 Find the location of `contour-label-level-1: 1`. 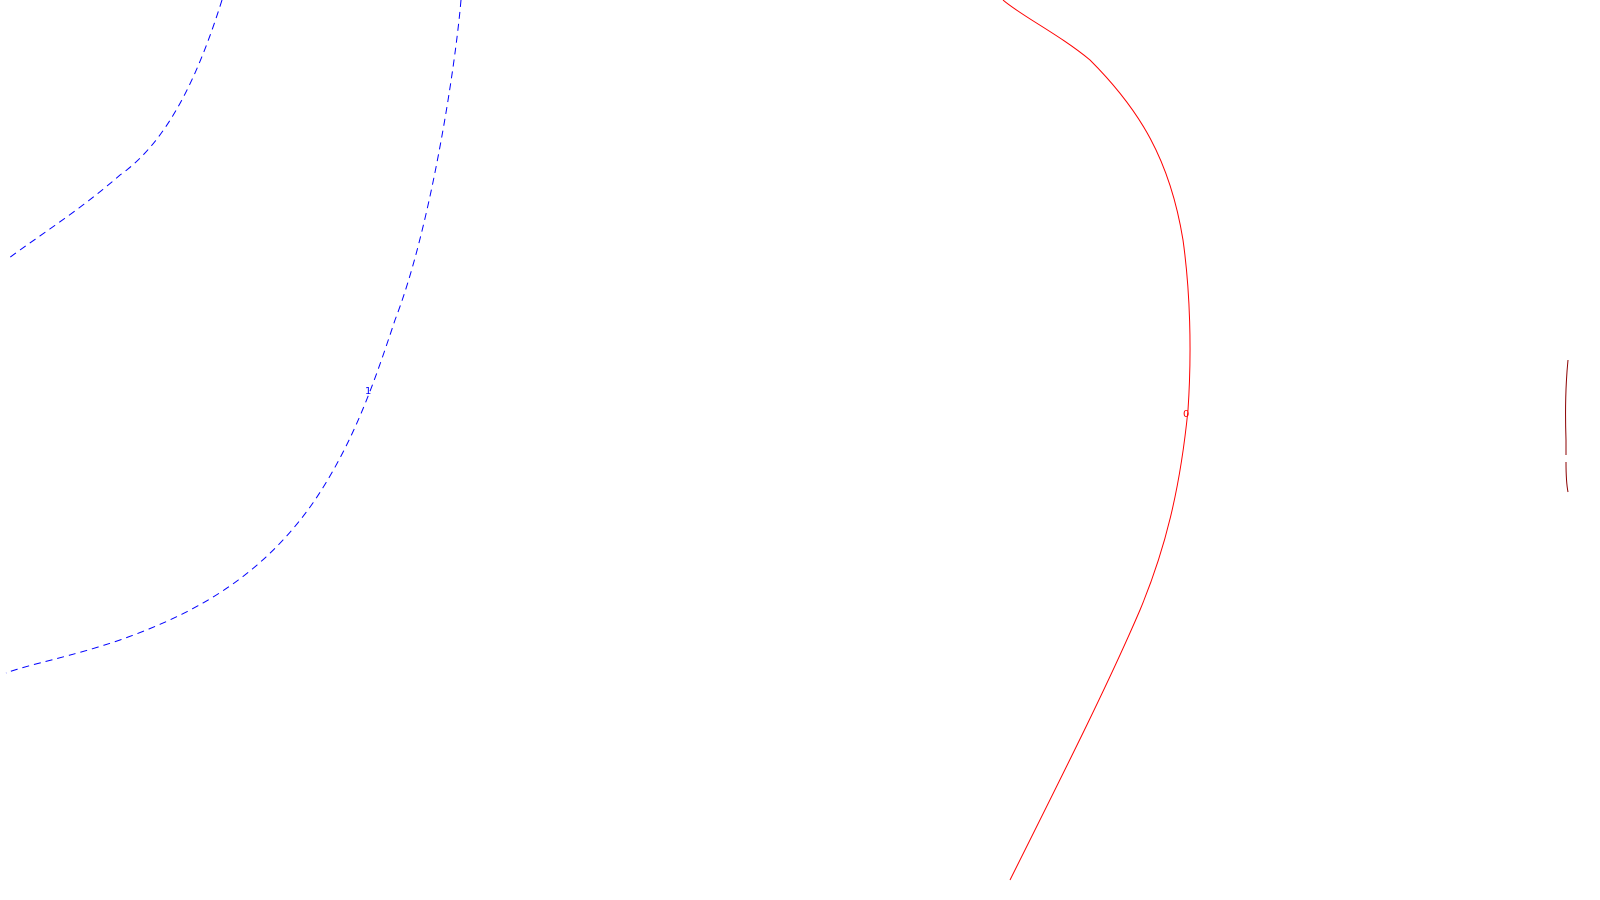

contour-label-level-1: 1 is located at coordinates (368, 391).